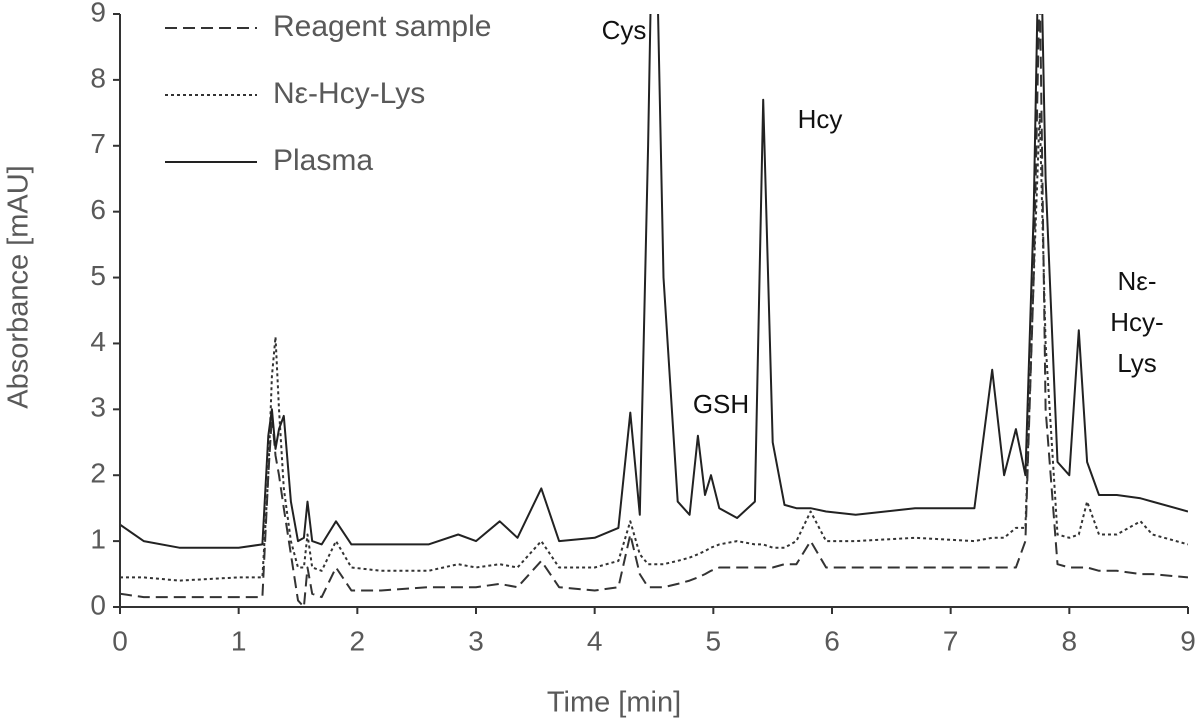  Describe the element at coordinates (1070, 640) in the screenshot. I see `x-tick-label: 8` at that location.